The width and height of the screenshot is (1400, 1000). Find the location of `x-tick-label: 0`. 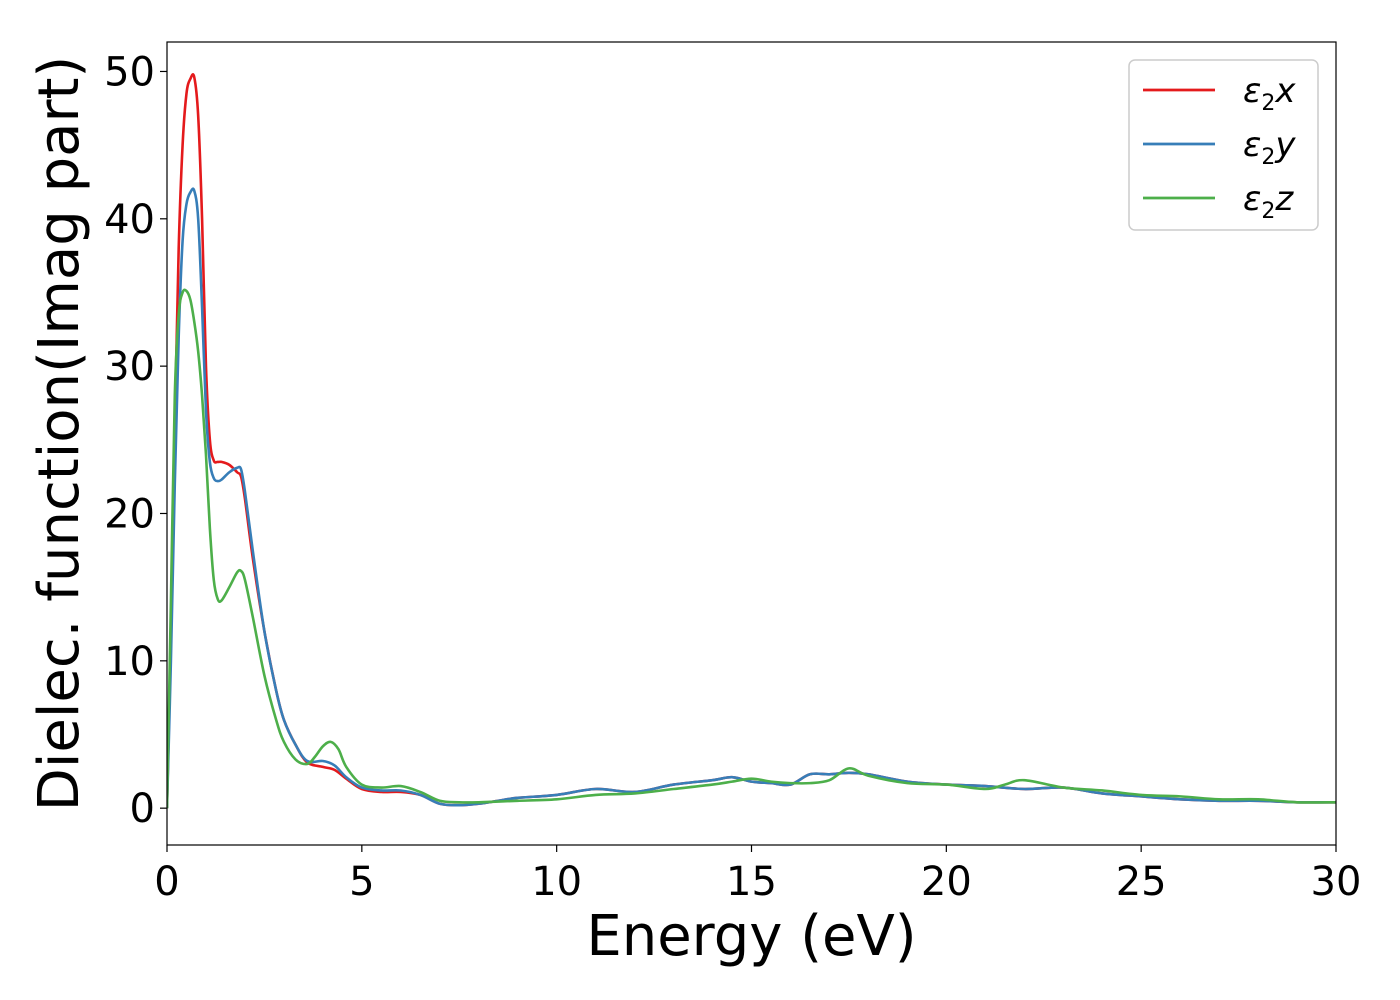

x-tick-label: 0 is located at coordinates (166, 882).